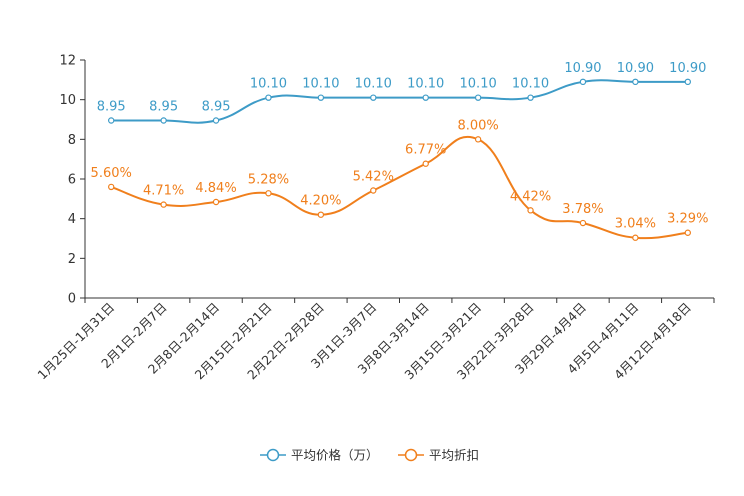 The image size is (744, 496). What do you see at coordinates (687, 219) in the screenshot?
I see `data-label: 3.29%` at bounding box center [687, 219].